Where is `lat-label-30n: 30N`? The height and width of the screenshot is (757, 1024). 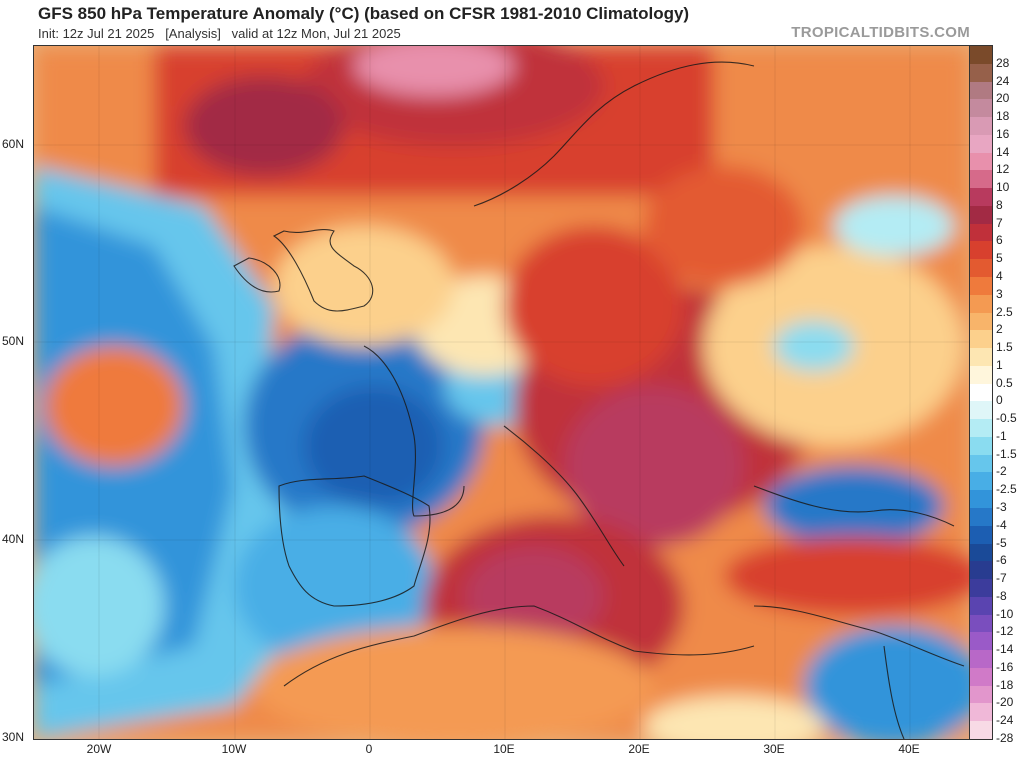 lat-label-30n: 30N is located at coordinates (13, 737).